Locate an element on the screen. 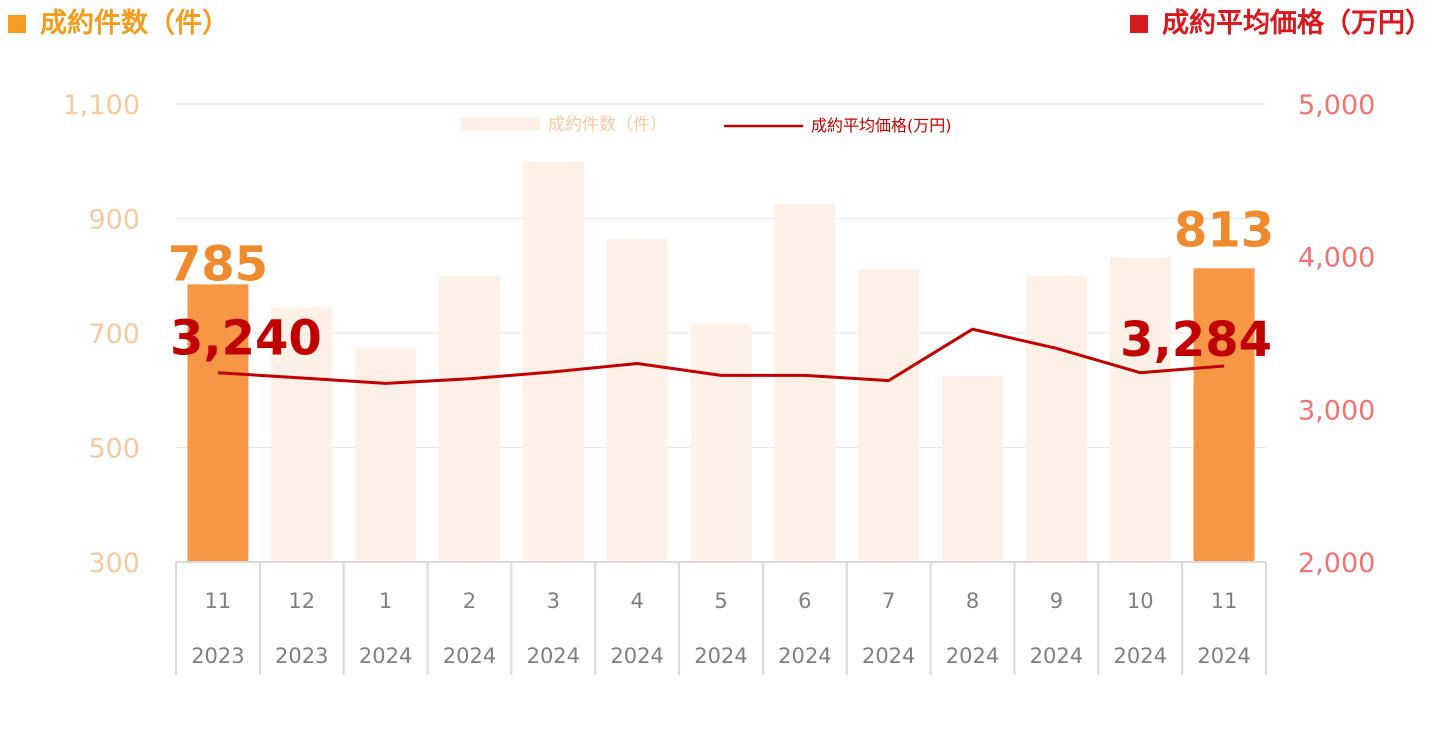  line-series is located at coordinates (721, 356).